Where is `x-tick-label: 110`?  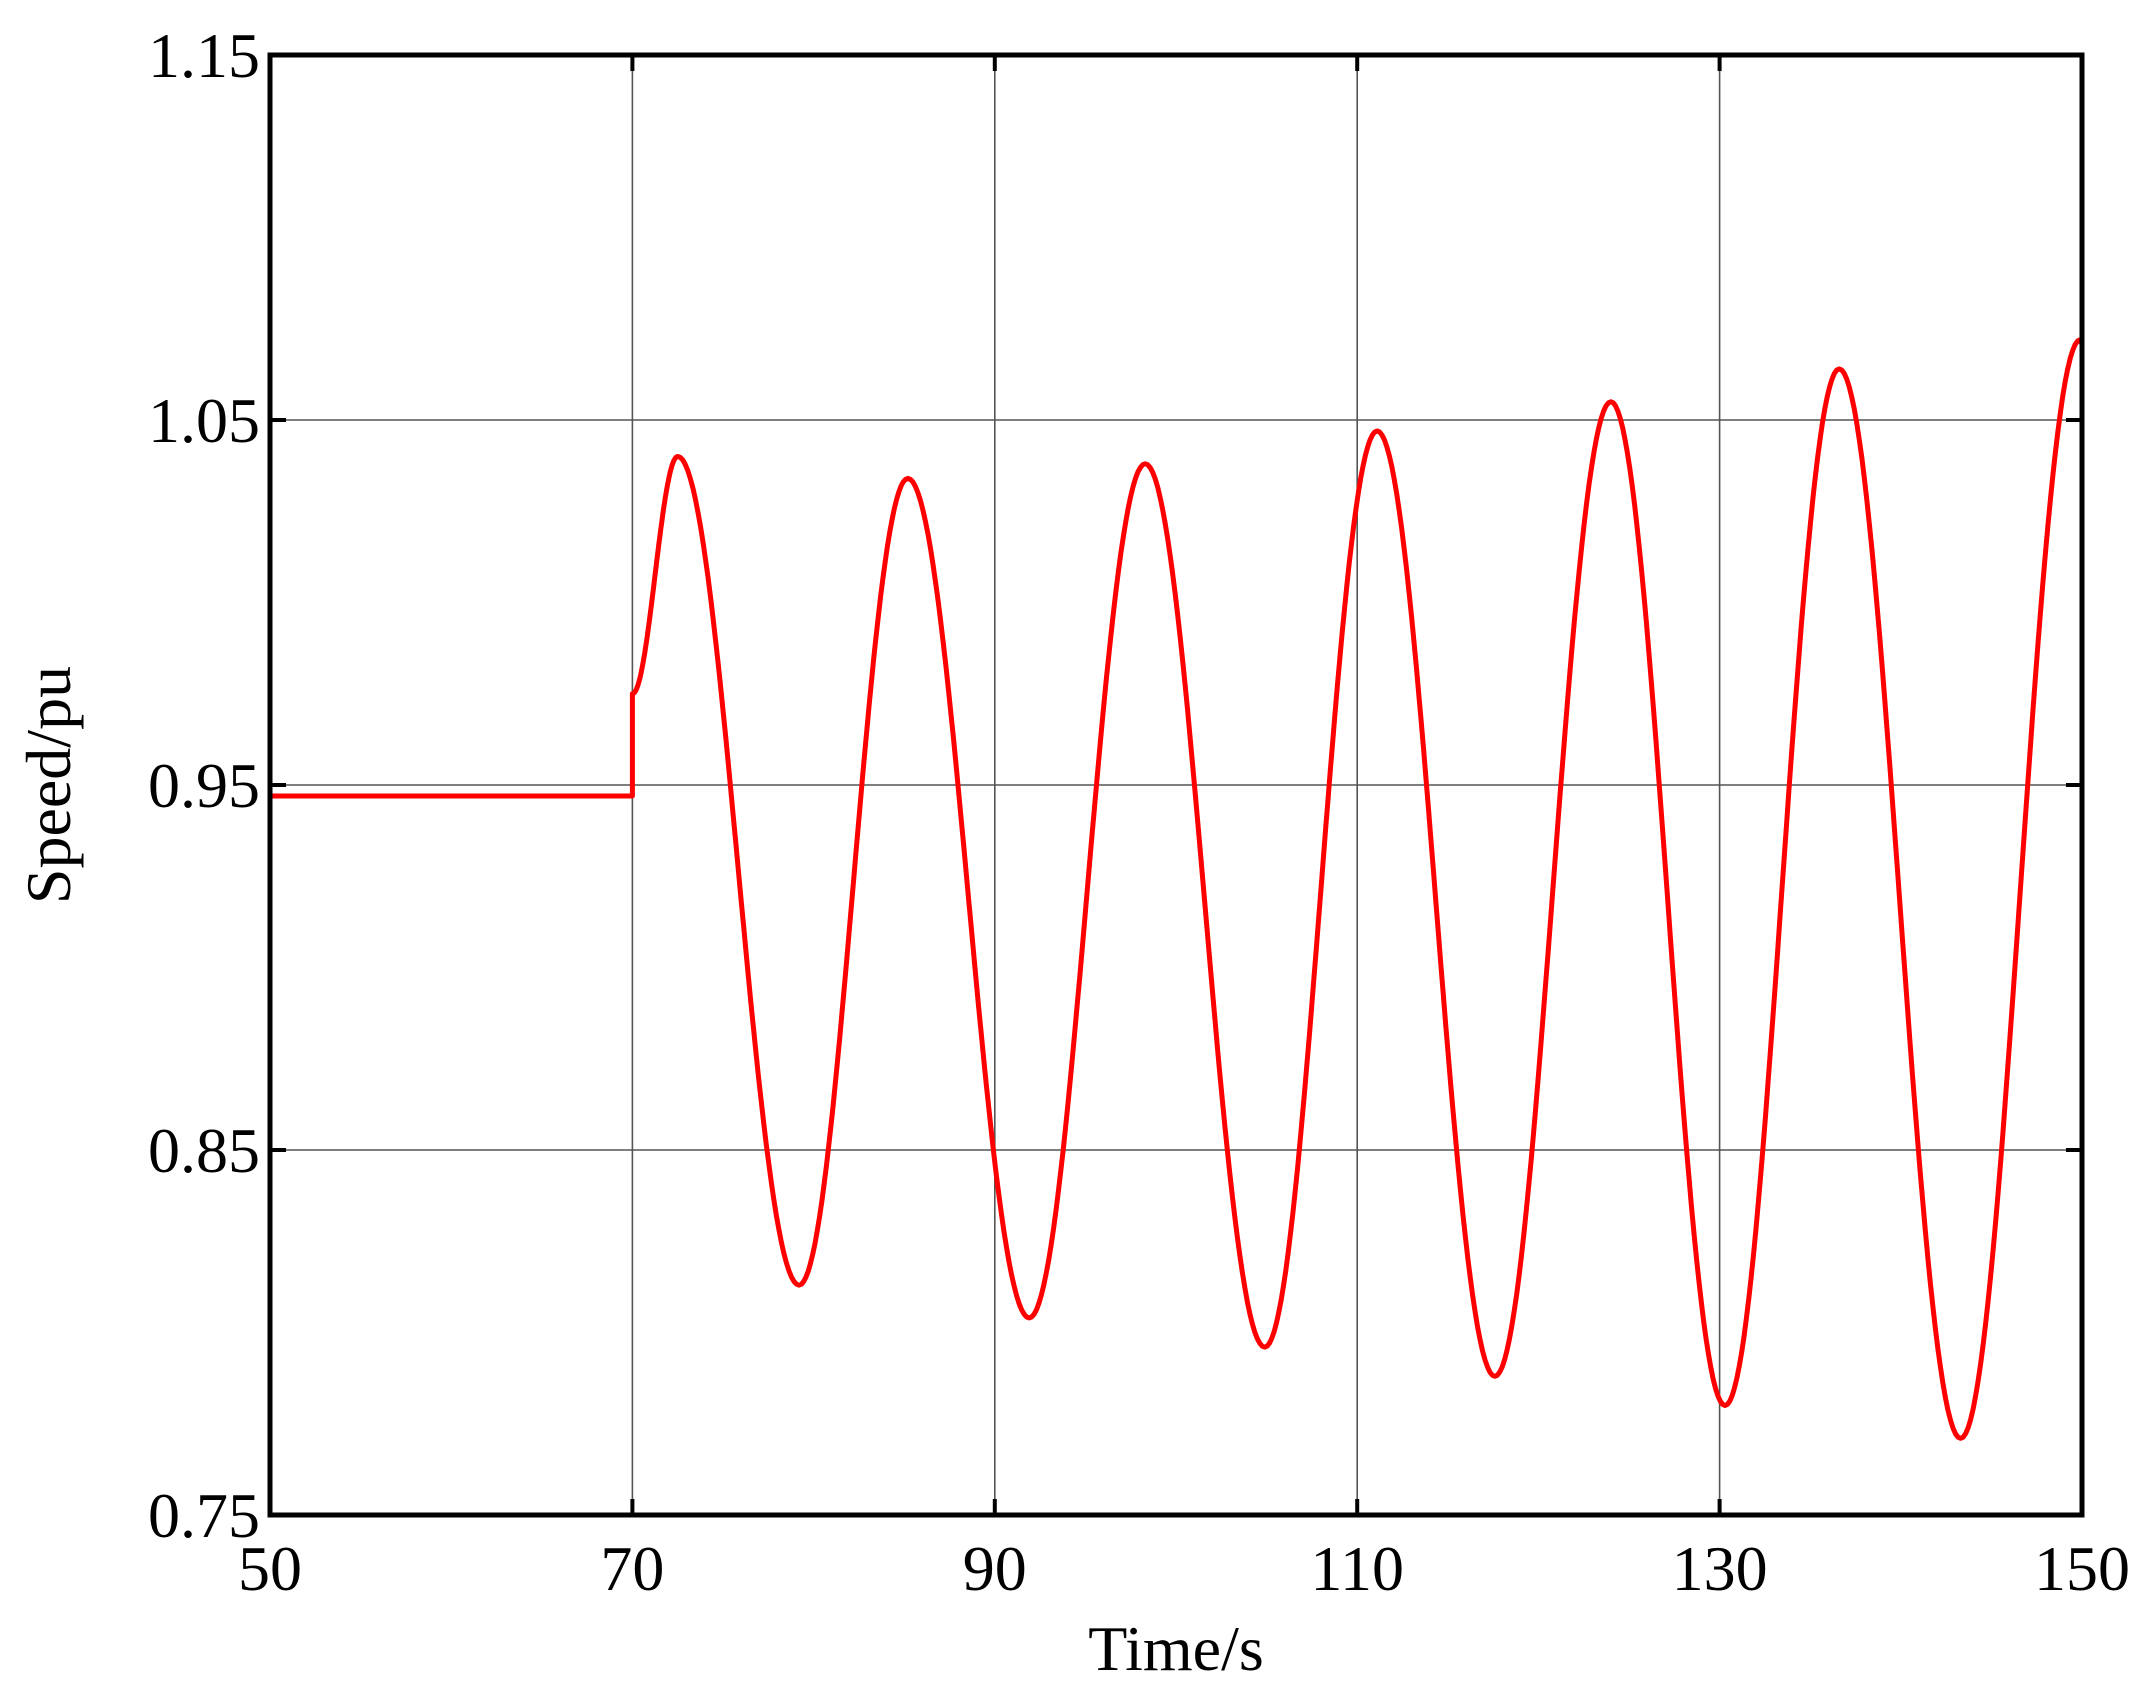
x-tick-label: 110 is located at coordinates (1357, 1568).